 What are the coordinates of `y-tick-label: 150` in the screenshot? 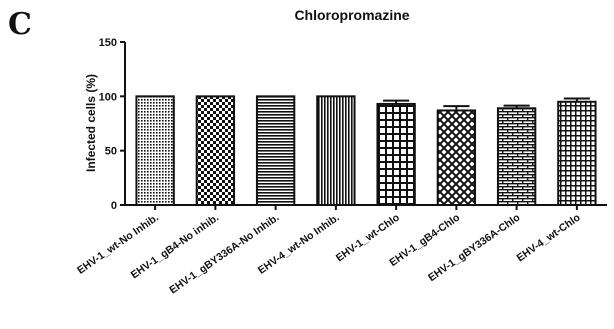 It's located at (108, 43).